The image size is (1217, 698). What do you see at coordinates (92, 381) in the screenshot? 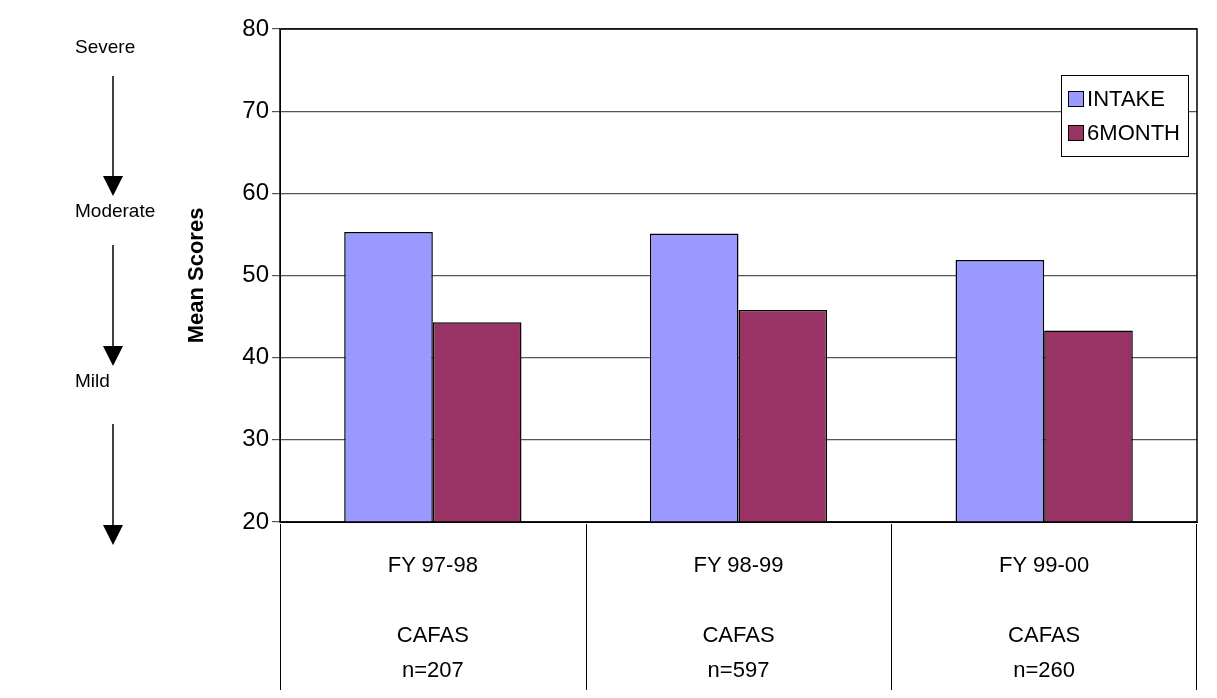
I see `text: Mild` at bounding box center [92, 381].